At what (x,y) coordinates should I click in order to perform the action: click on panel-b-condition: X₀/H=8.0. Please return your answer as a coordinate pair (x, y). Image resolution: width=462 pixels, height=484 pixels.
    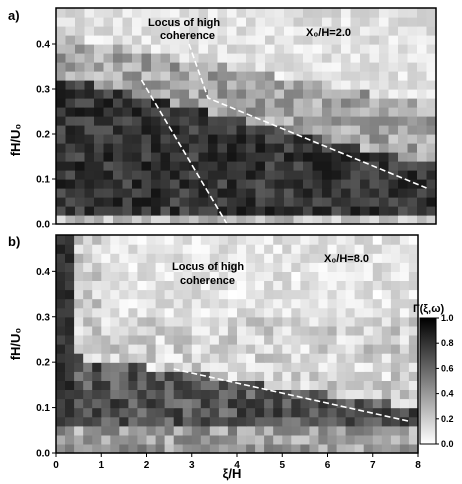
    Looking at the image, I should click on (346, 259).